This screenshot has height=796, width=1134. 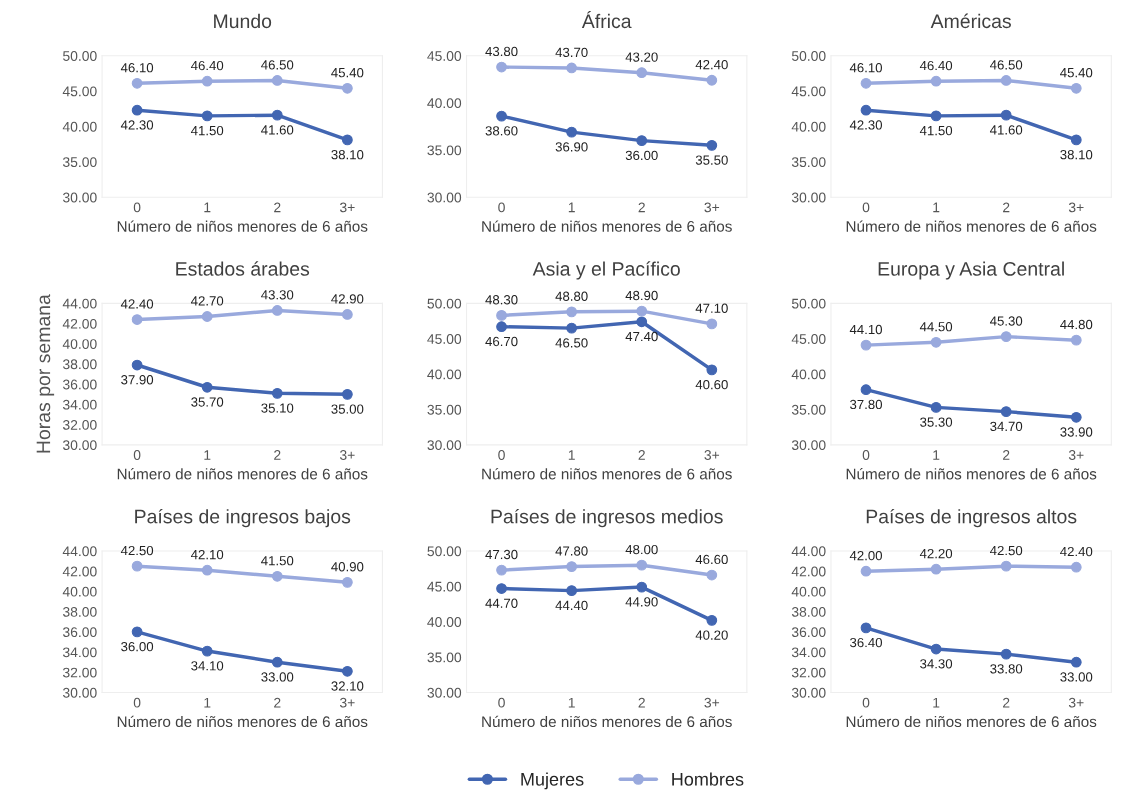 I want to click on y-tick-label: 50.00, so click(x=444, y=551).